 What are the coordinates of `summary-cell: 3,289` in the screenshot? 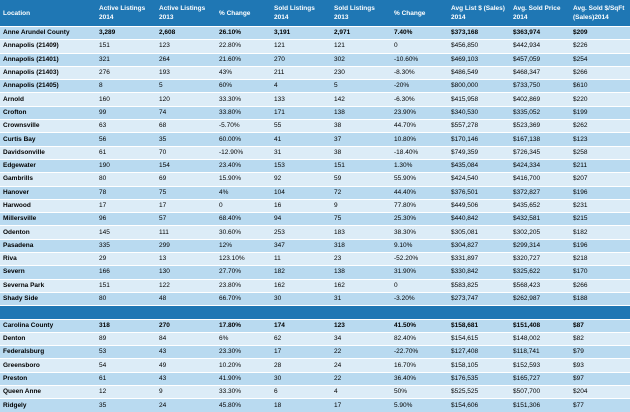 It's located at (126, 33).